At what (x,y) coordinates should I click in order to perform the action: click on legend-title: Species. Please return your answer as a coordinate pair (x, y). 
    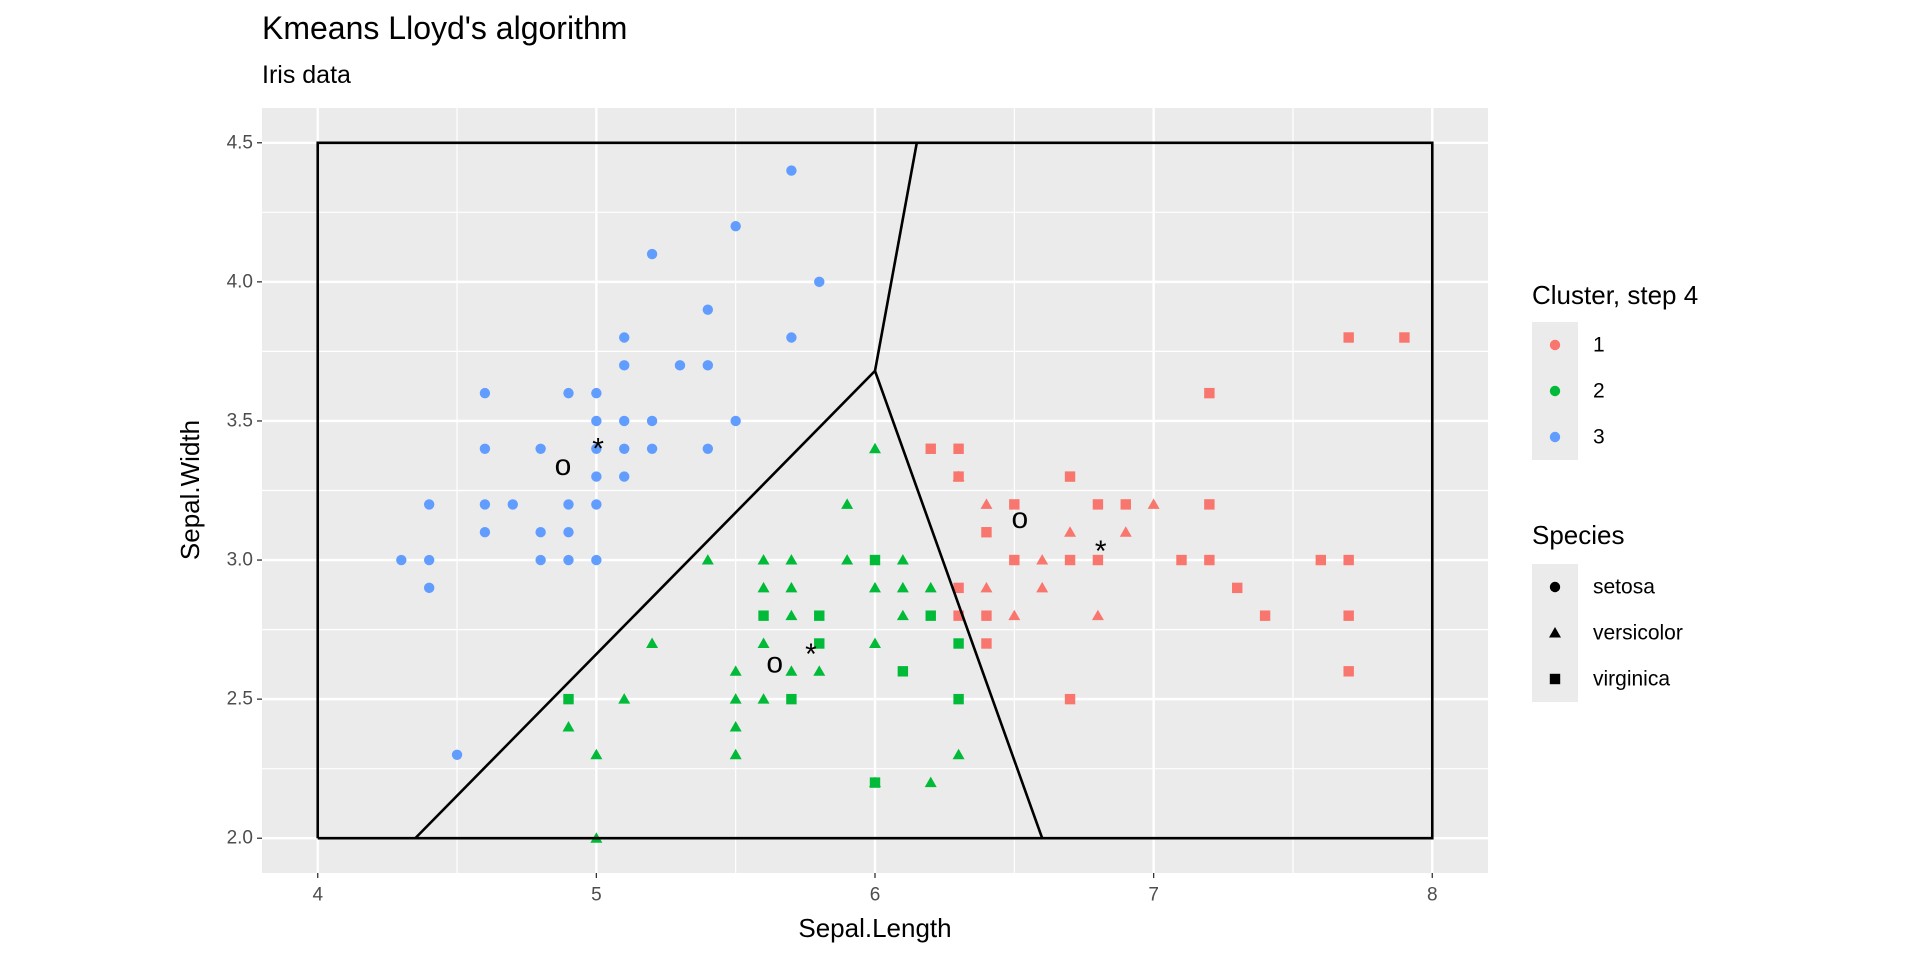
    Looking at the image, I should click on (1578, 535).